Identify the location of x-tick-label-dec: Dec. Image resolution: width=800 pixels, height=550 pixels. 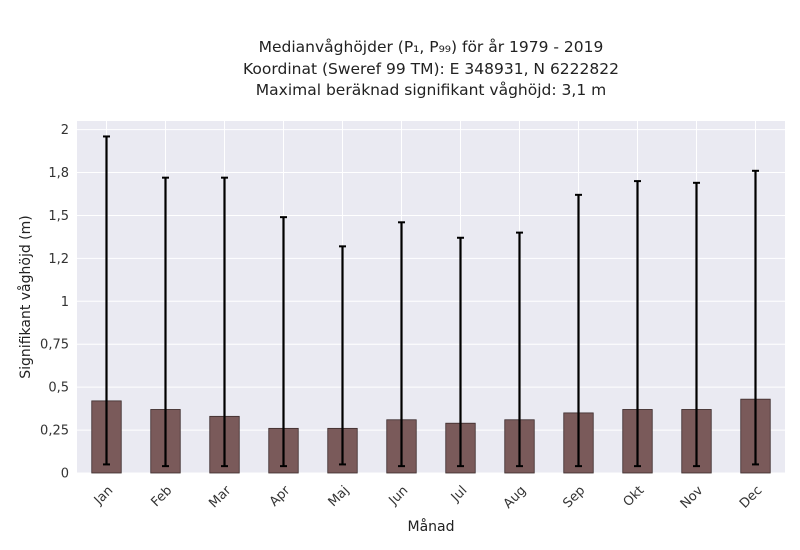
(751, 497).